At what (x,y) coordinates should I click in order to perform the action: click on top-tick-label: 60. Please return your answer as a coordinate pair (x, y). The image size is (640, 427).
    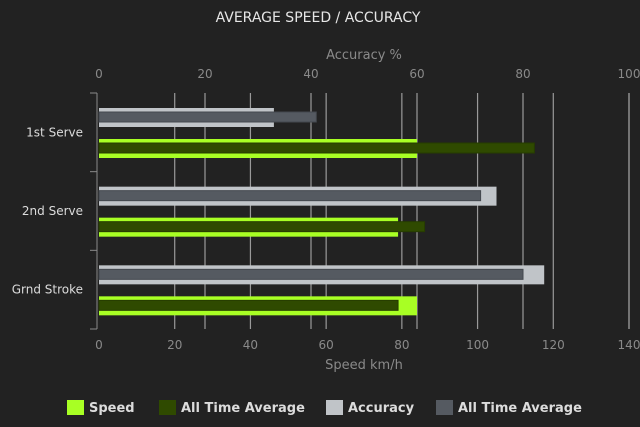
    Looking at the image, I should click on (416, 74).